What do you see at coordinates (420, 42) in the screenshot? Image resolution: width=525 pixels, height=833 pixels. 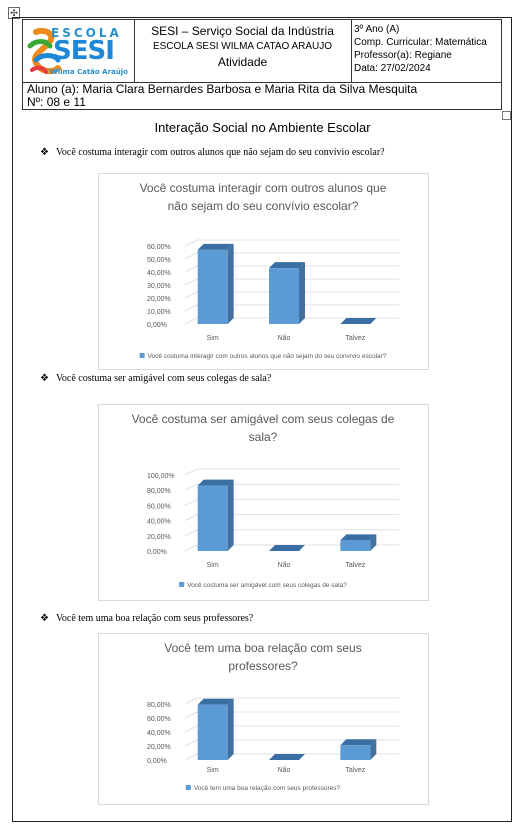 I see `subject: Comp. Curricular: Matemática` at bounding box center [420, 42].